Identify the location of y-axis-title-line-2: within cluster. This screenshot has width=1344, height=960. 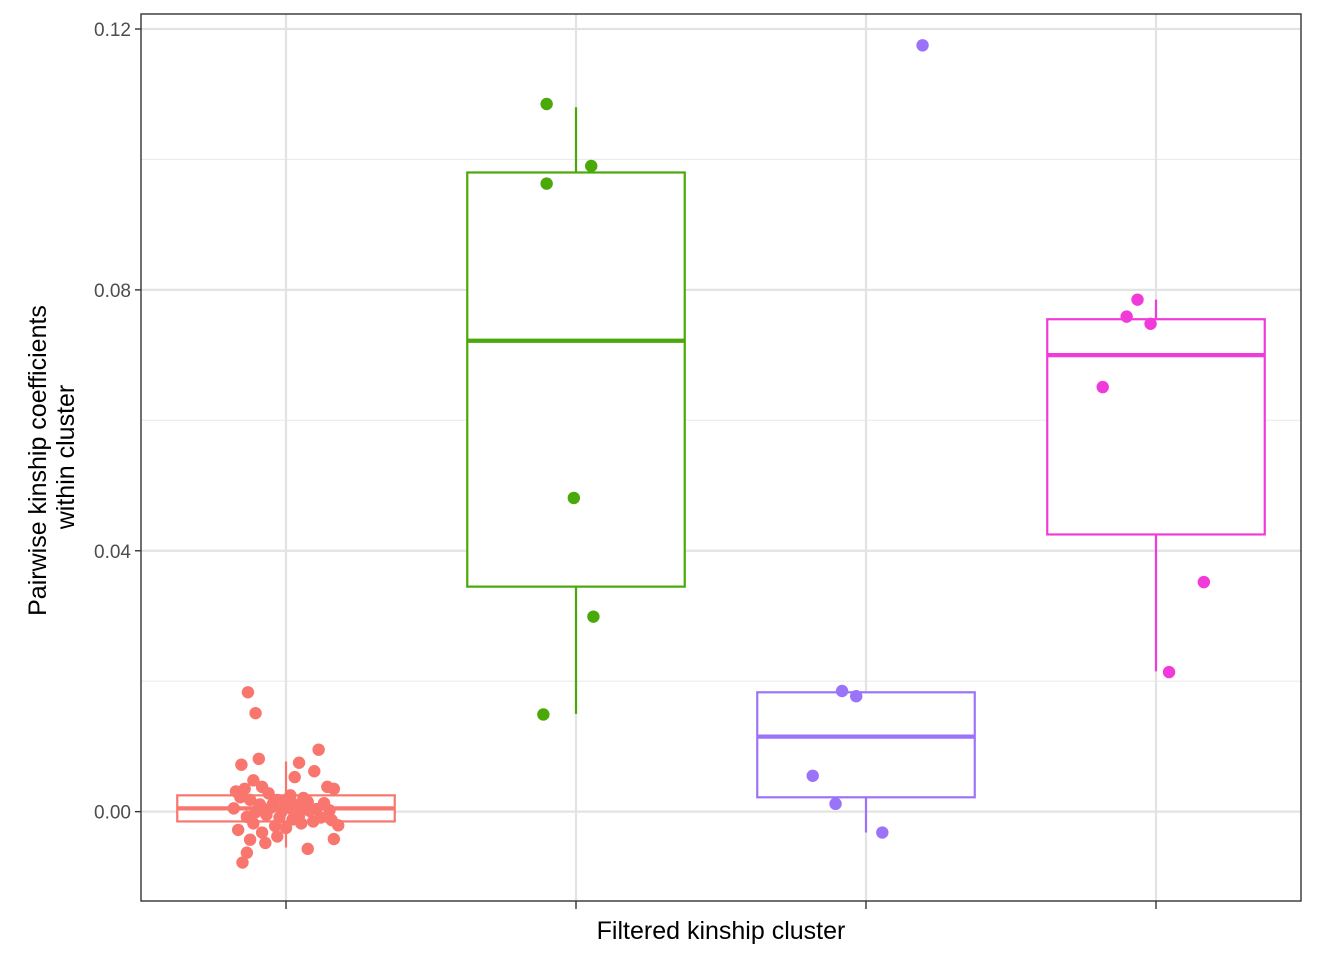
(66, 458).